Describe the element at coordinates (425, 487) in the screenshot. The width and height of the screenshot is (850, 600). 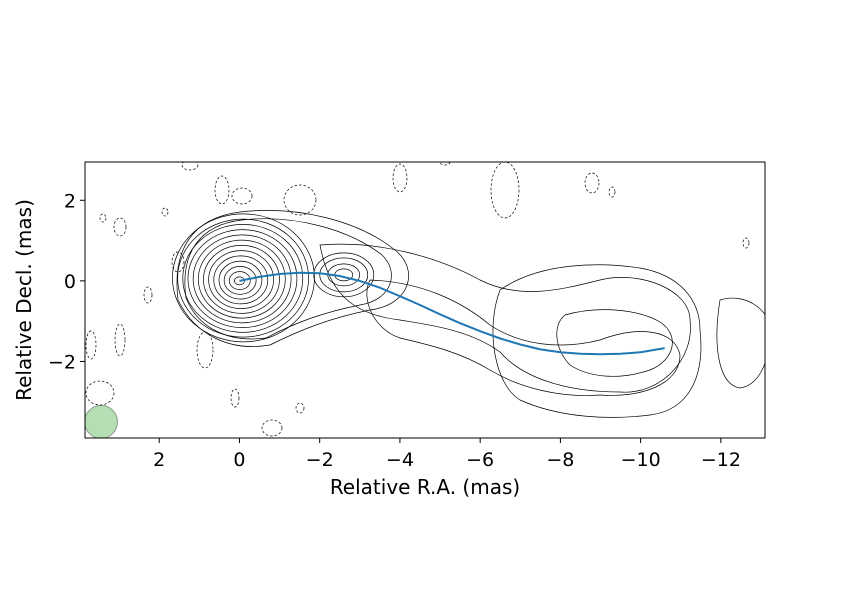
I see `x-axis-label: Relative R.A. (mas)` at that location.